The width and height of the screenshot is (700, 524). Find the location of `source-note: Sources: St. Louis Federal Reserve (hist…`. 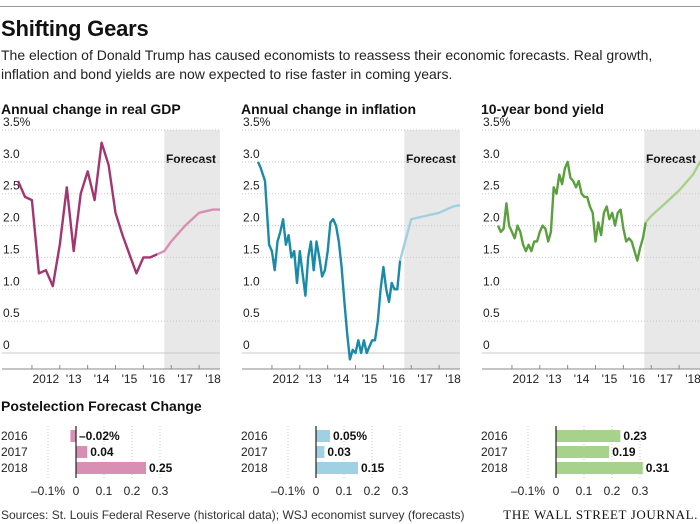

source-note: Sources: St. Louis Federal Reserve (hist… is located at coordinates (233, 515).